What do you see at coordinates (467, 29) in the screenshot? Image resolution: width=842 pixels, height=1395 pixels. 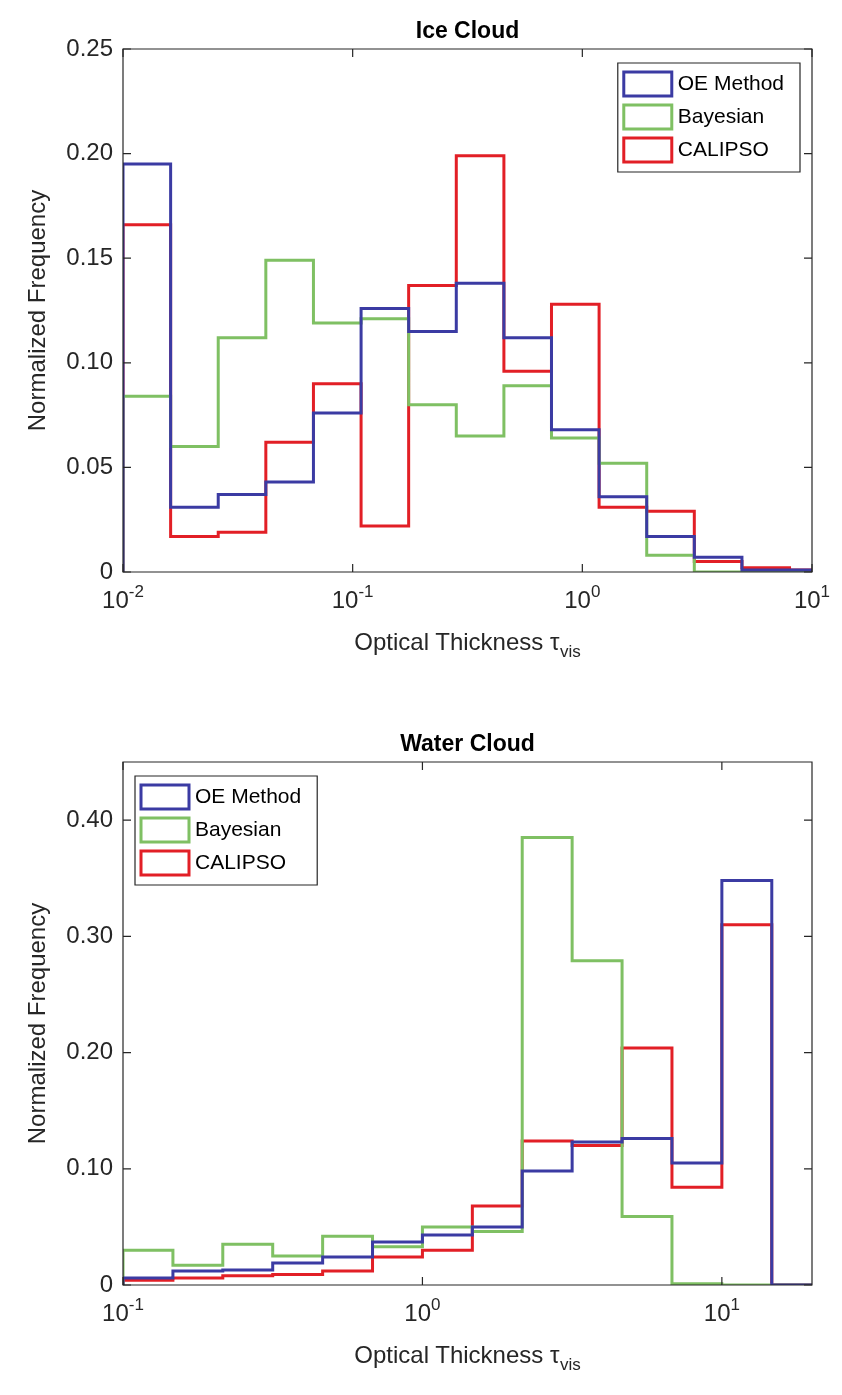 I see `chart-title: Ice Cloud` at bounding box center [467, 29].